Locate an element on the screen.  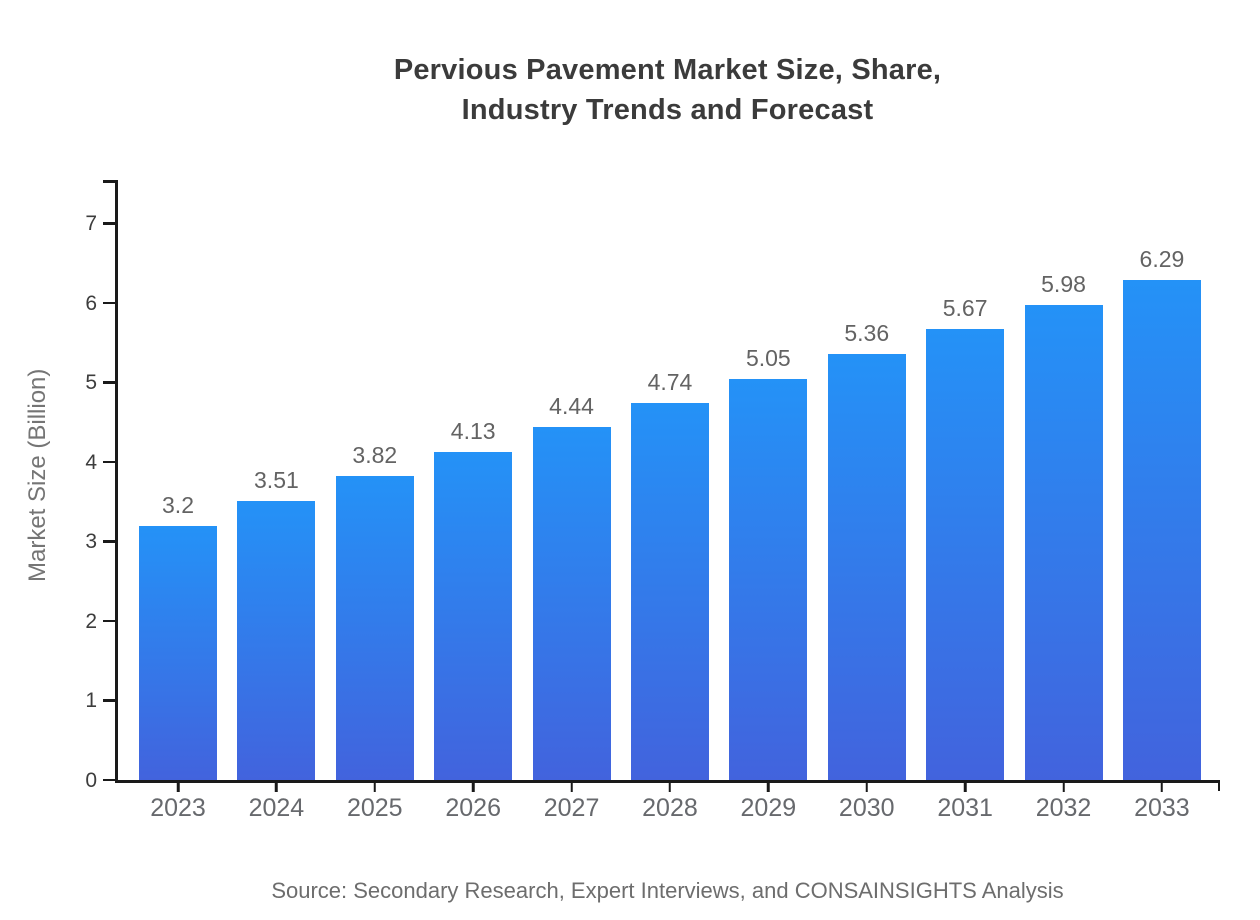
bar-value-label: 6.29 is located at coordinates (1162, 259).